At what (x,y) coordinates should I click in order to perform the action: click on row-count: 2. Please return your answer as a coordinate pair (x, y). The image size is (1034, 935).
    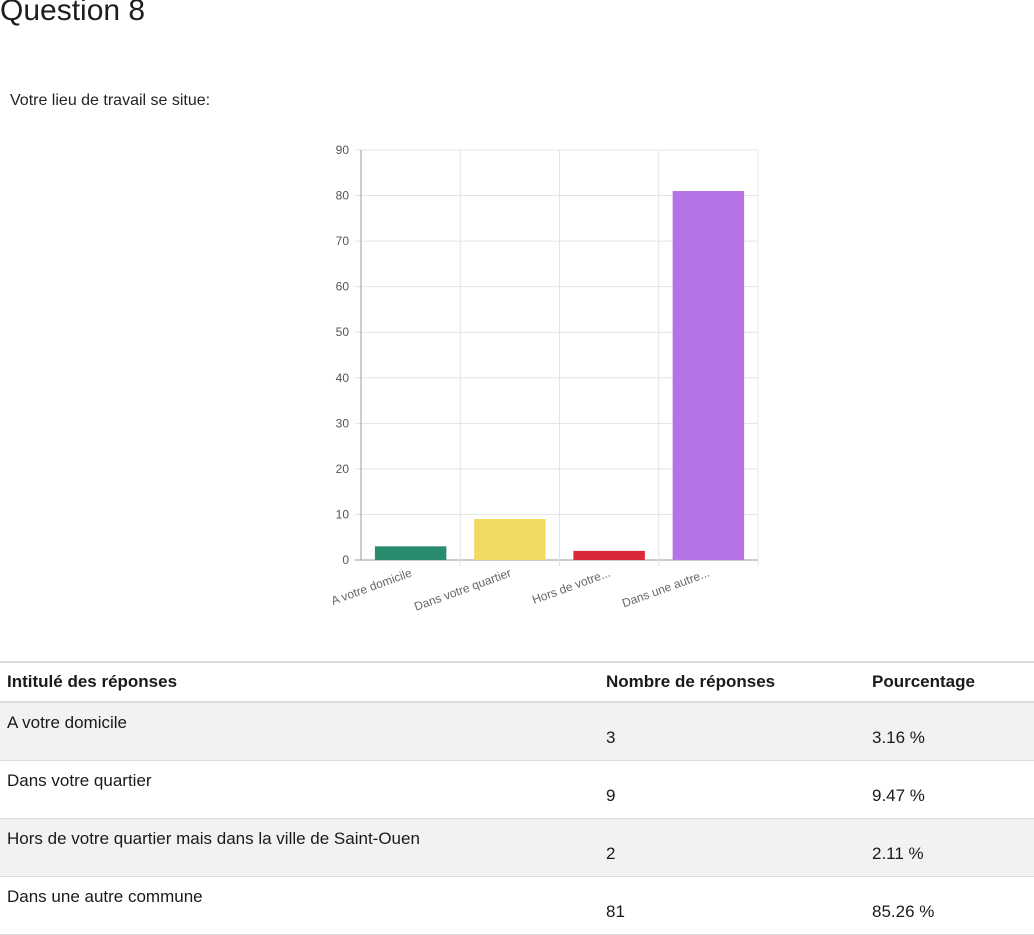
    Looking at the image, I should click on (732, 847).